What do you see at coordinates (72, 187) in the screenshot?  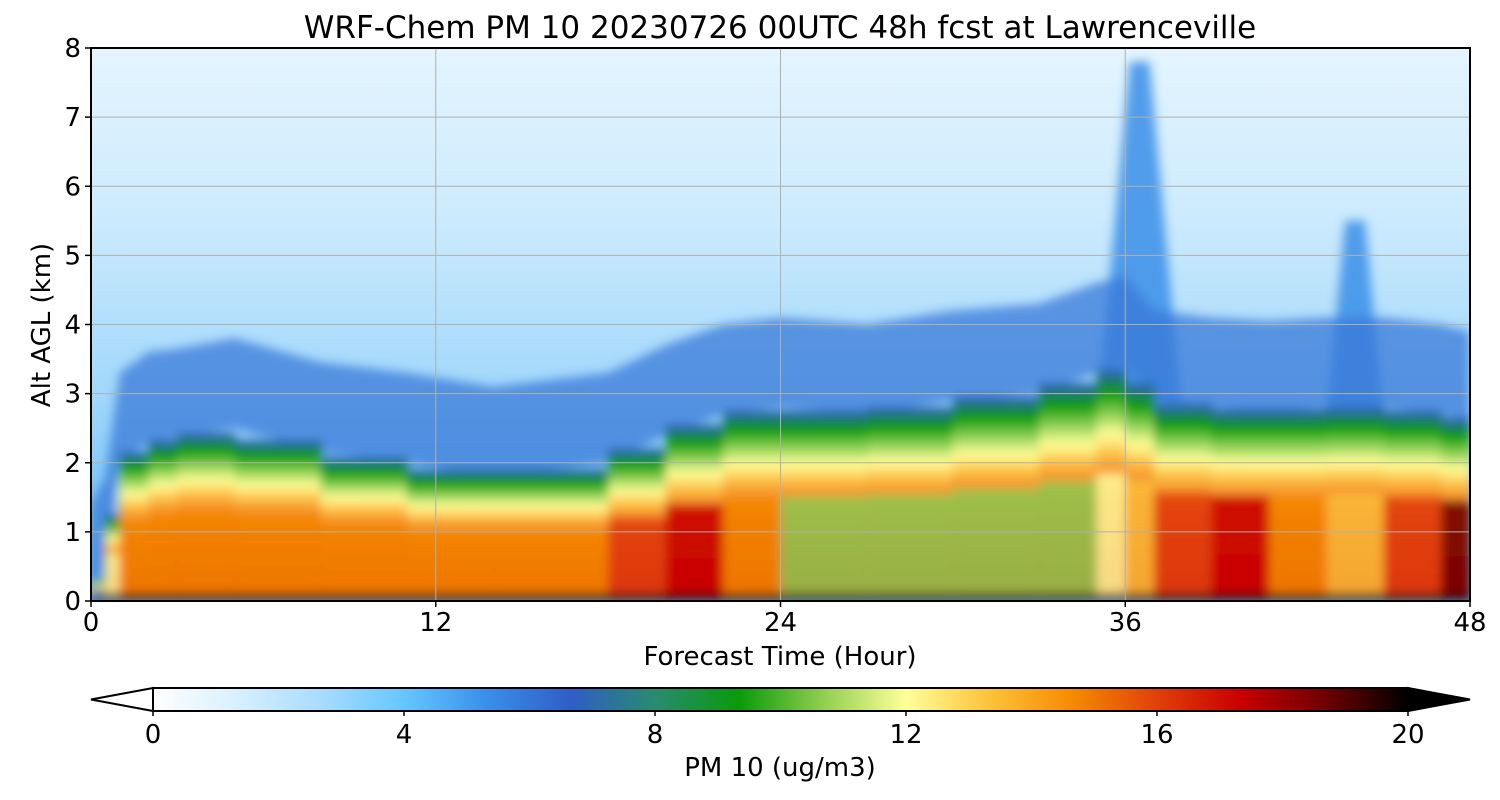 I see `y-tick-label: 6` at bounding box center [72, 187].